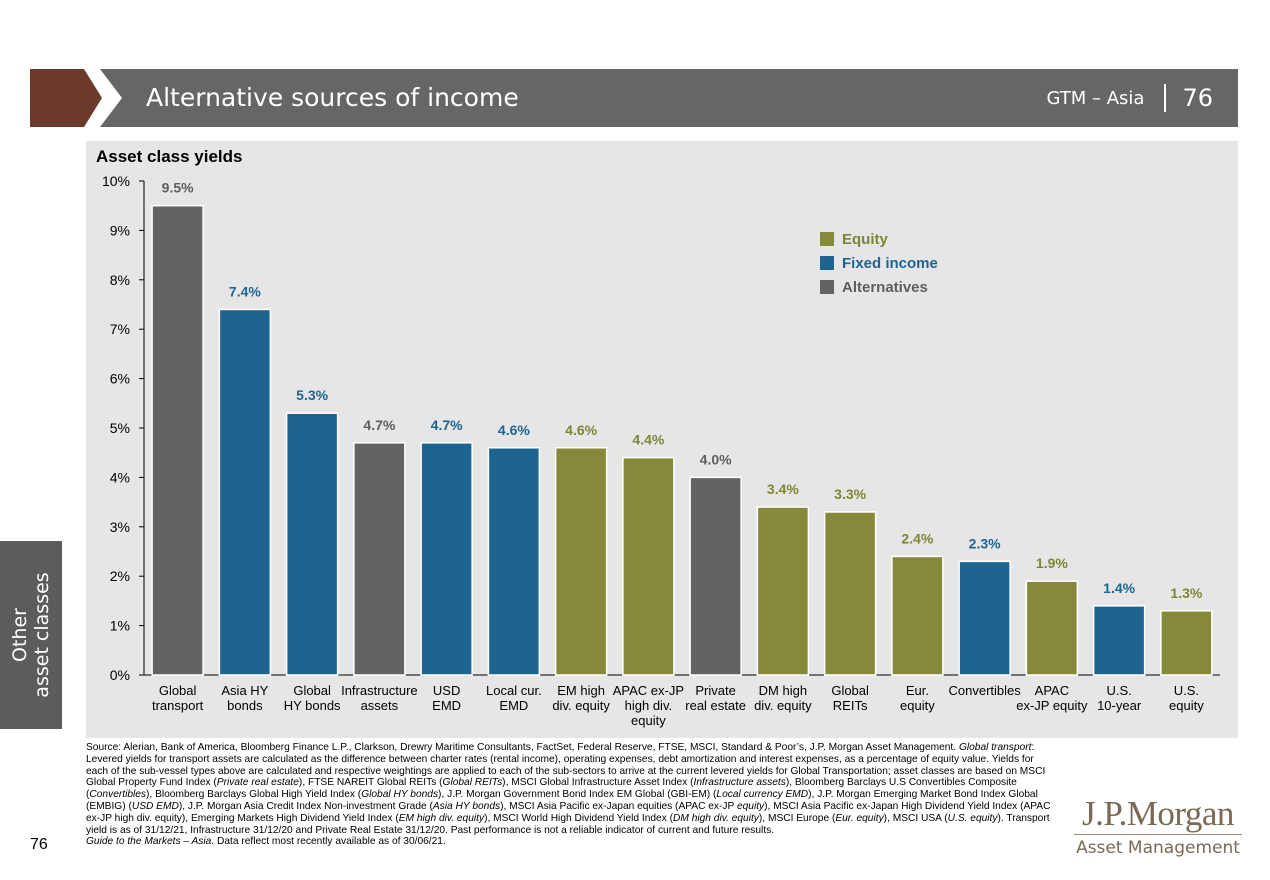 The width and height of the screenshot is (1270, 880). I want to click on header-page-number: 76, so click(1197, 98).